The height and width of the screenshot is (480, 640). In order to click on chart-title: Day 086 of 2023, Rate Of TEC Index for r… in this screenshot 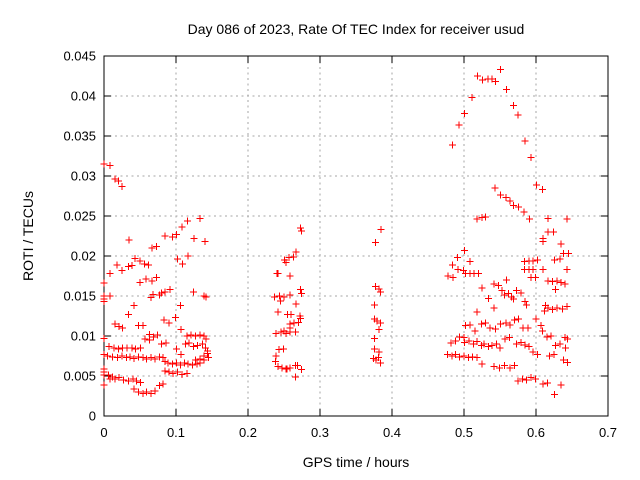, I will do `click(356, 29)`.